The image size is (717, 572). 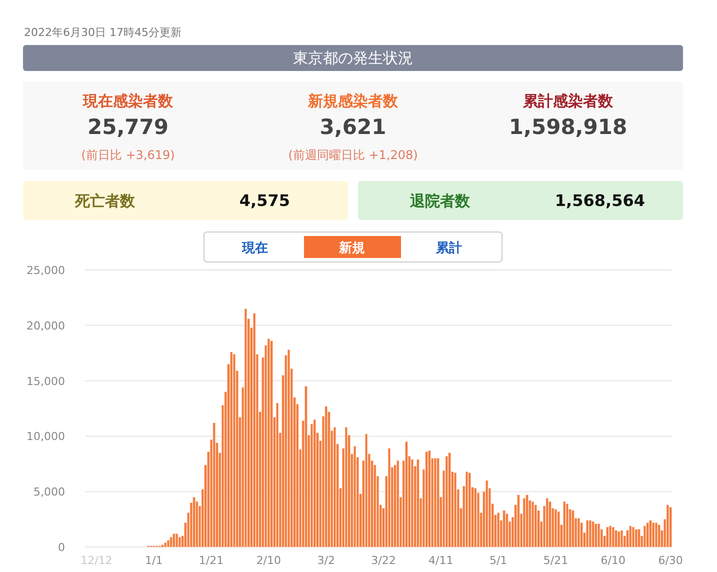 I want to click on x-tick-label: 3/2, so click(x=326, y=560).